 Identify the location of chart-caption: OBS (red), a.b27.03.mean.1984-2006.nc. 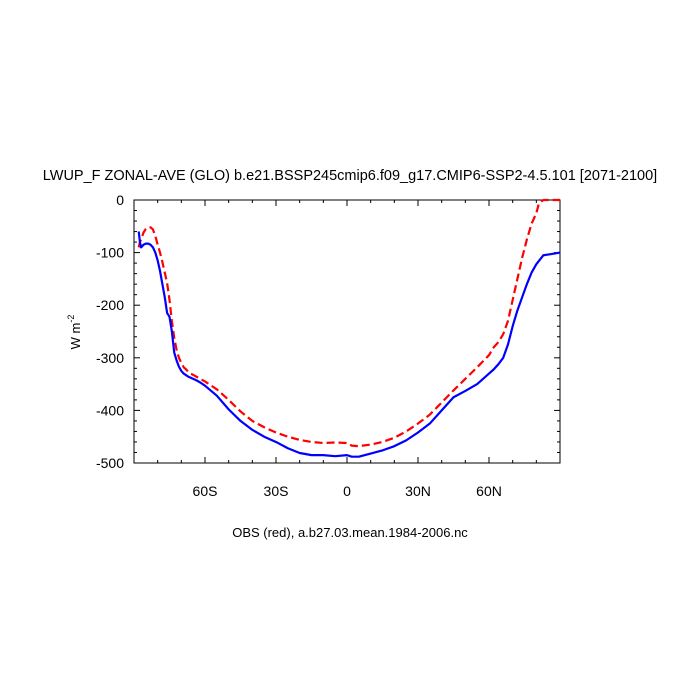
(350, 532).